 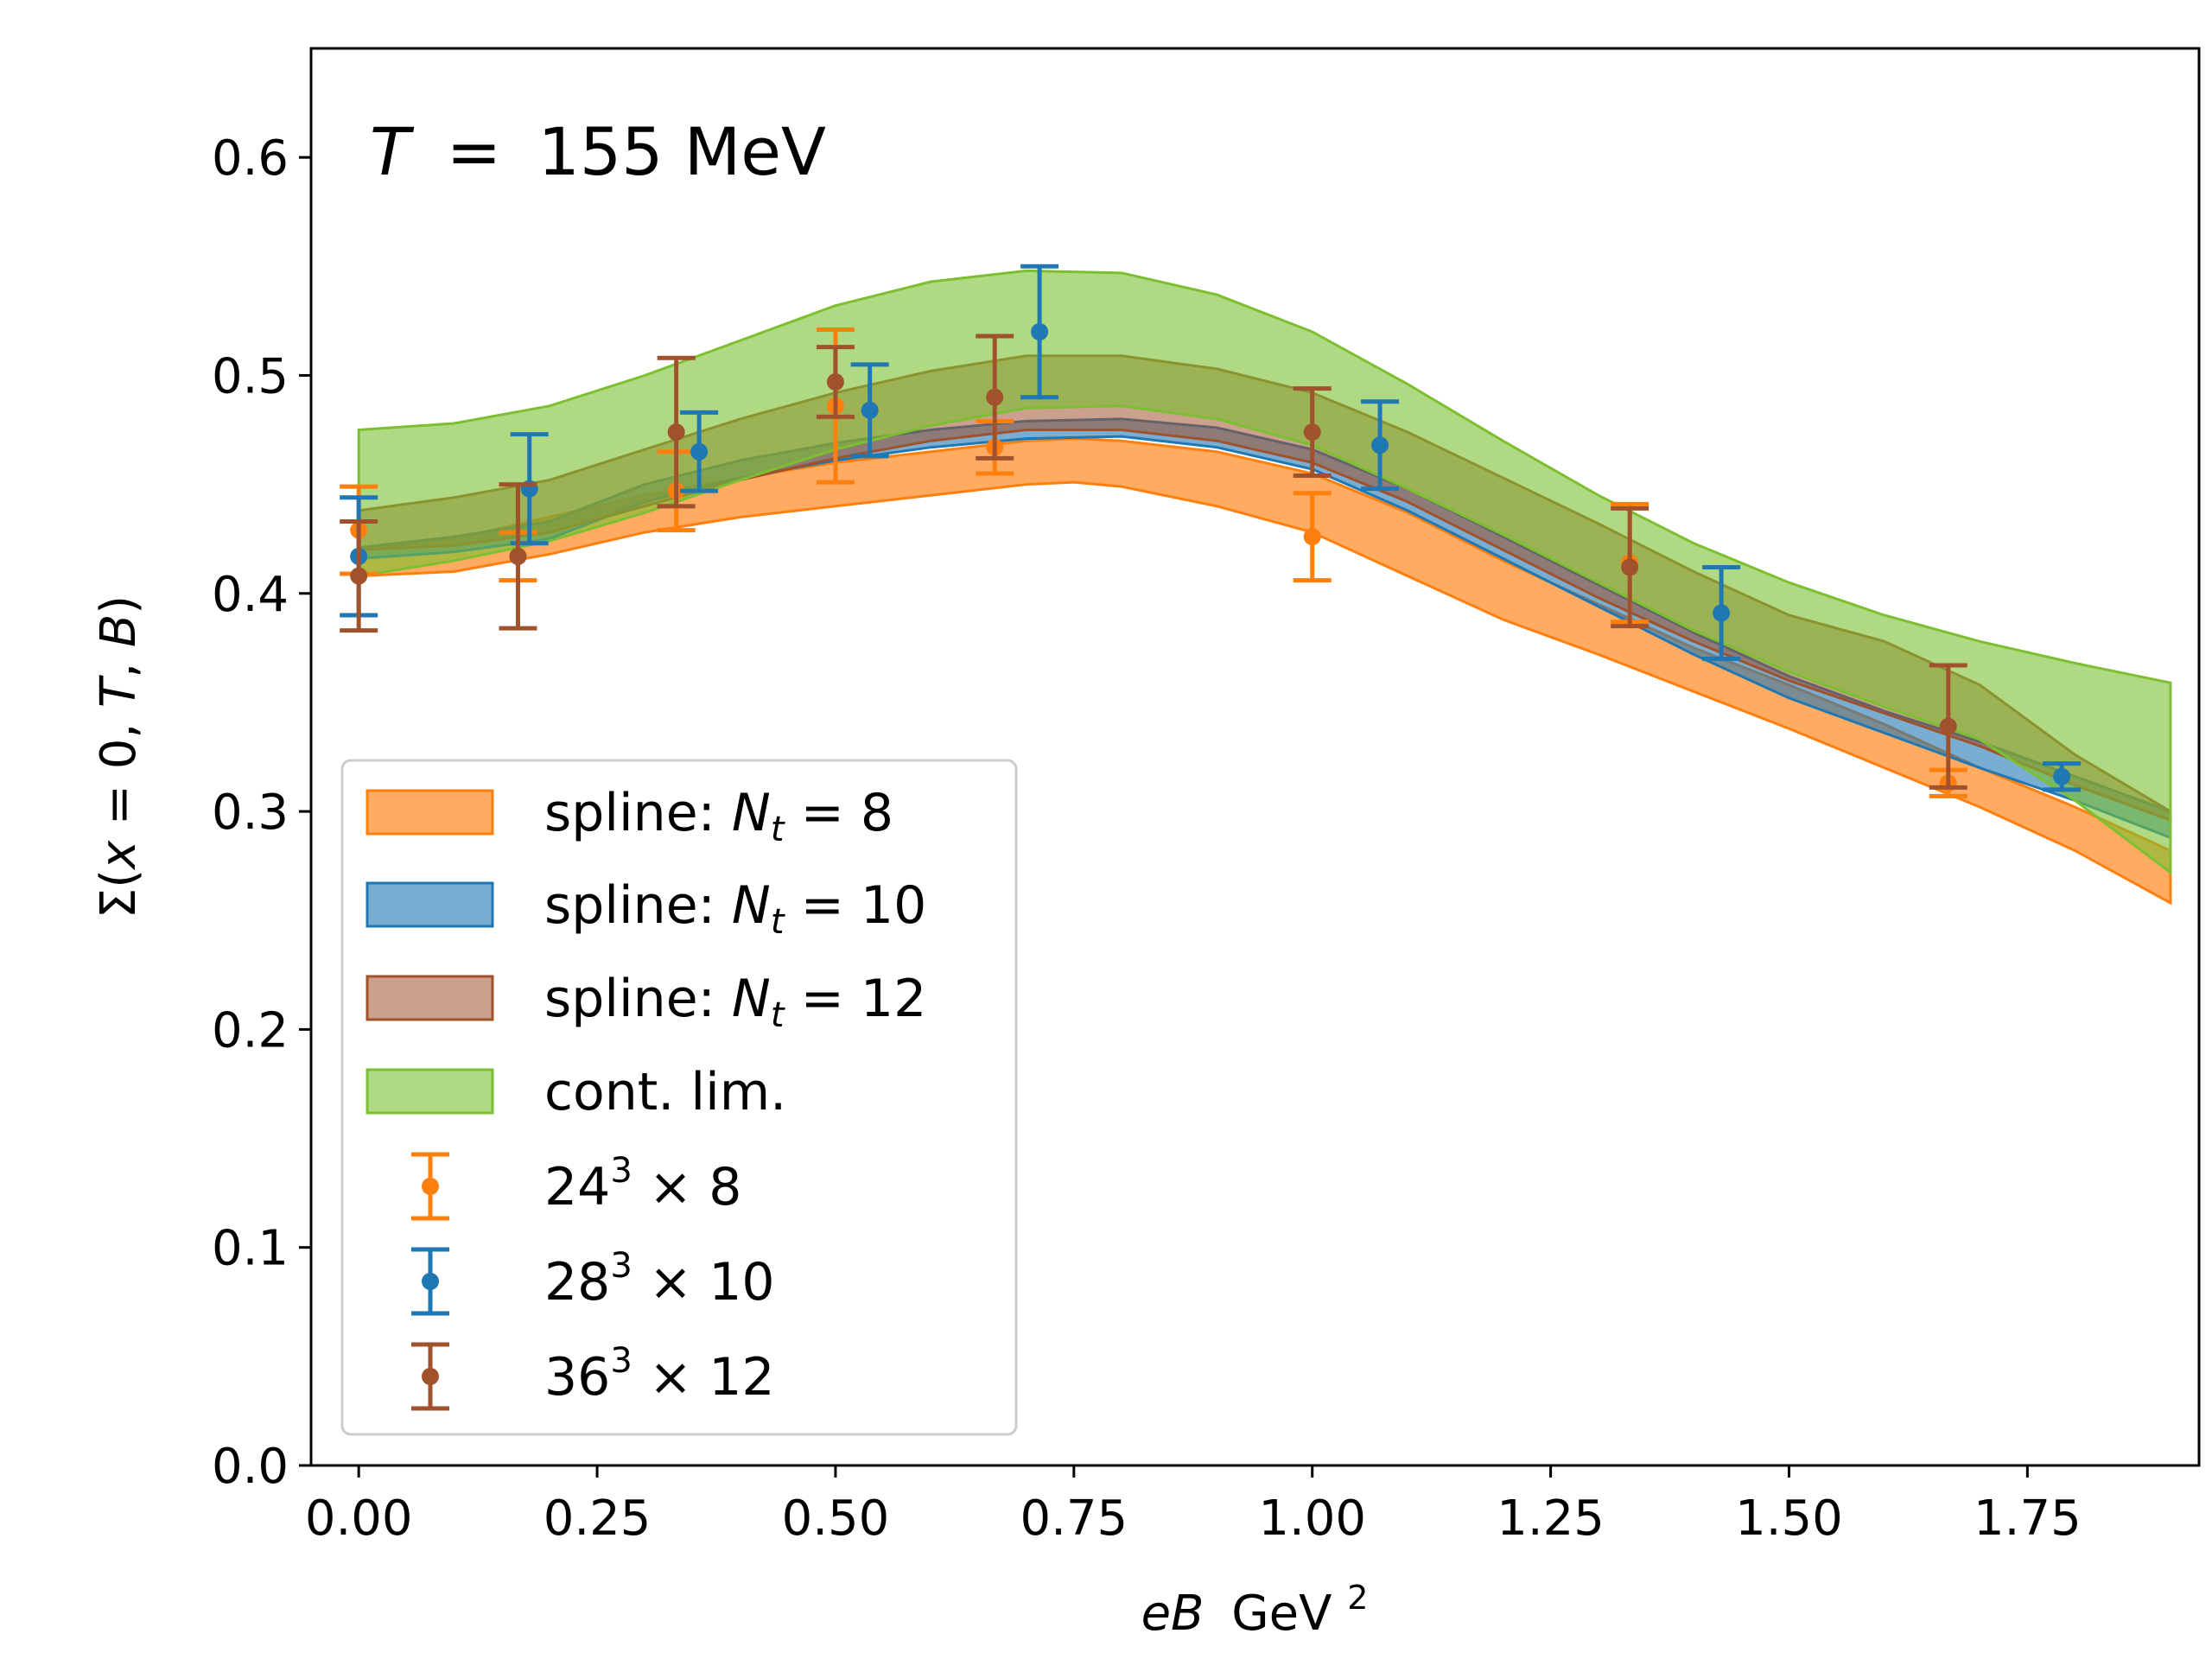 I want to click on legend-swatch-nt8, so click(x=429, y=812).